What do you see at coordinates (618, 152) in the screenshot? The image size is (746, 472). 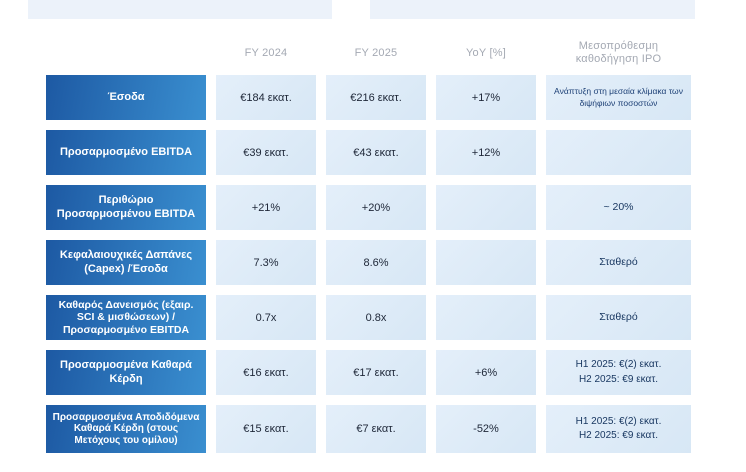 I see `cell-guidance` at bounding box center [618, 152].